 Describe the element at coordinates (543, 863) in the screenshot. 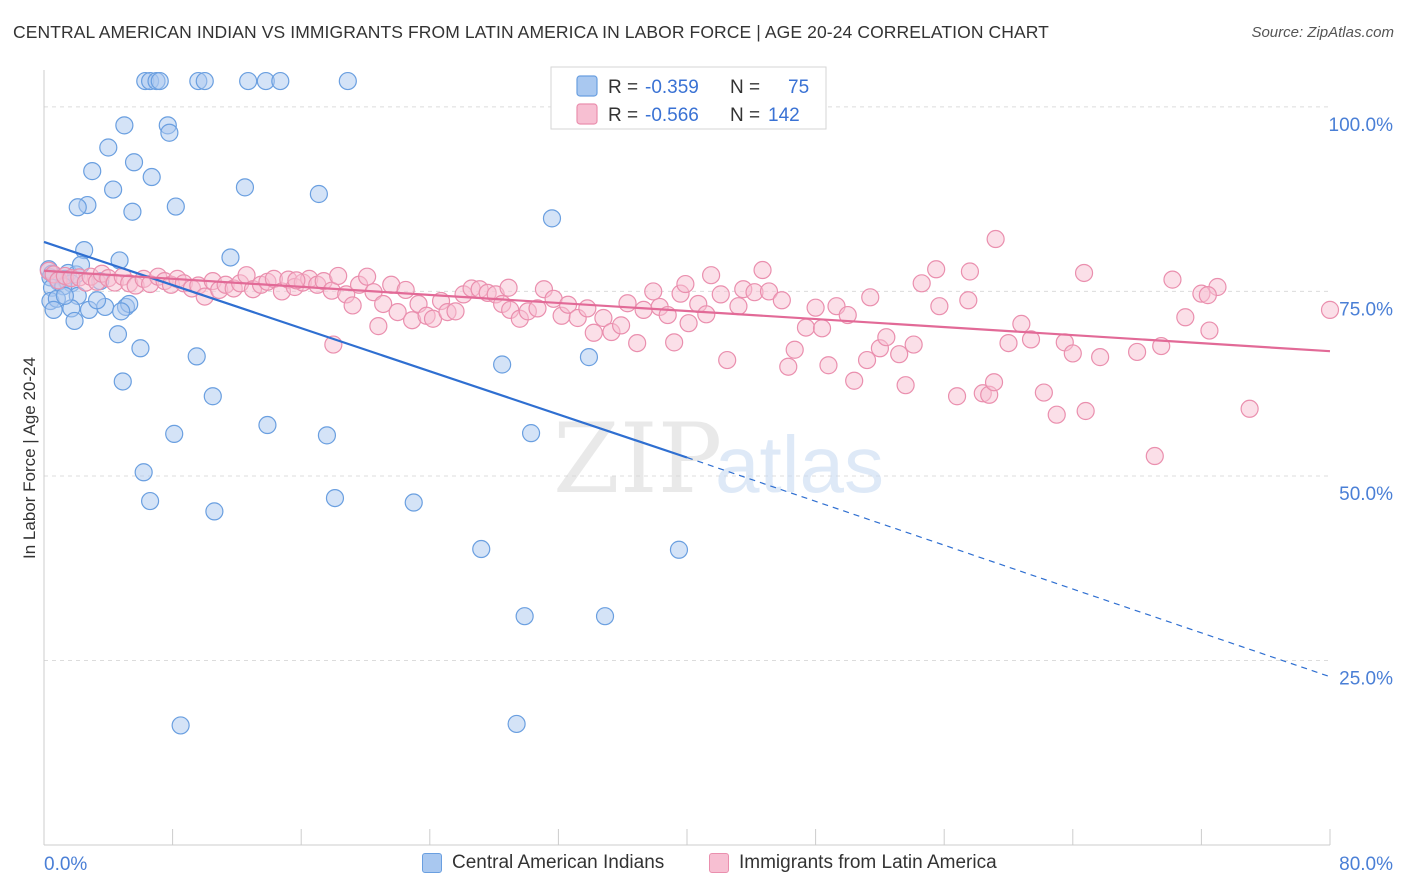

I see `legend-item-central-american-indians: Central American Indians` at that location.